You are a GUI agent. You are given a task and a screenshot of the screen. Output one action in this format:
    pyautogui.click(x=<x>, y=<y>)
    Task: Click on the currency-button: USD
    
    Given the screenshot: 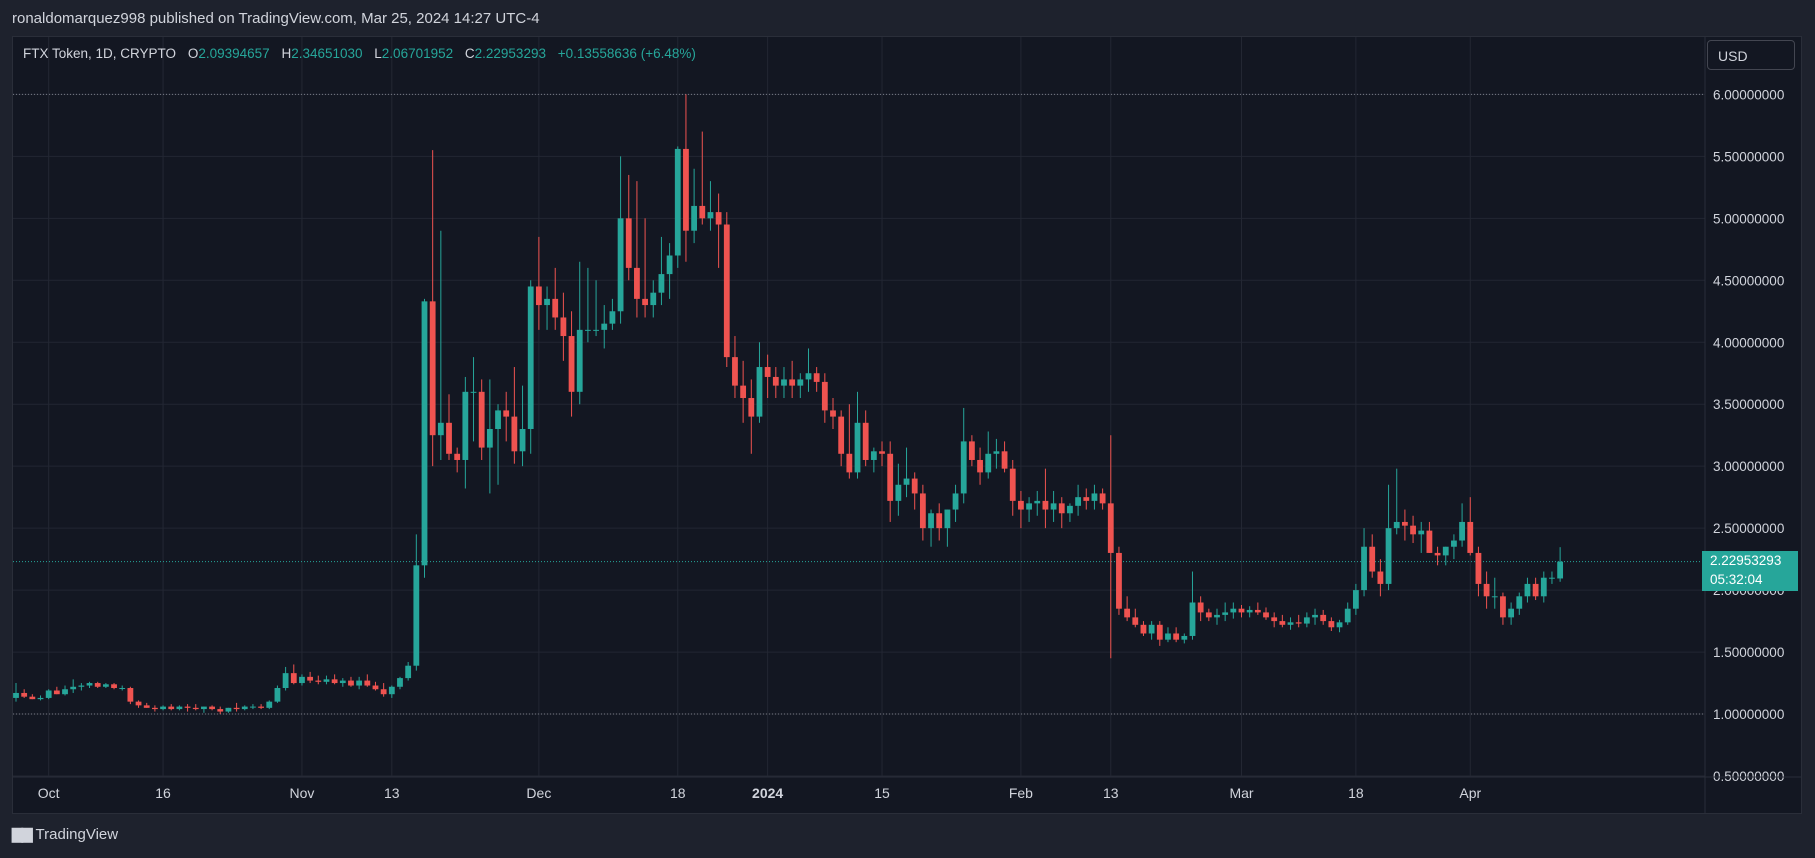 What is the action you would take?
    pyautogui.click(x=1751, y=55)
    